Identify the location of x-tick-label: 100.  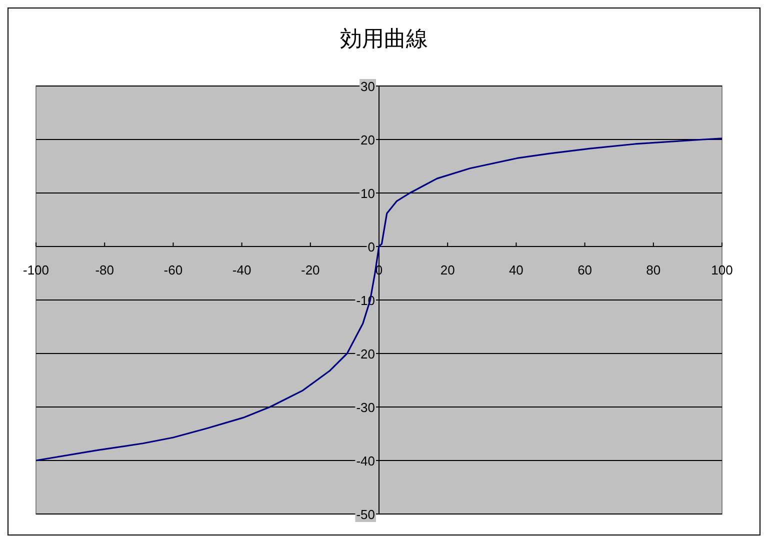
(722, 270).